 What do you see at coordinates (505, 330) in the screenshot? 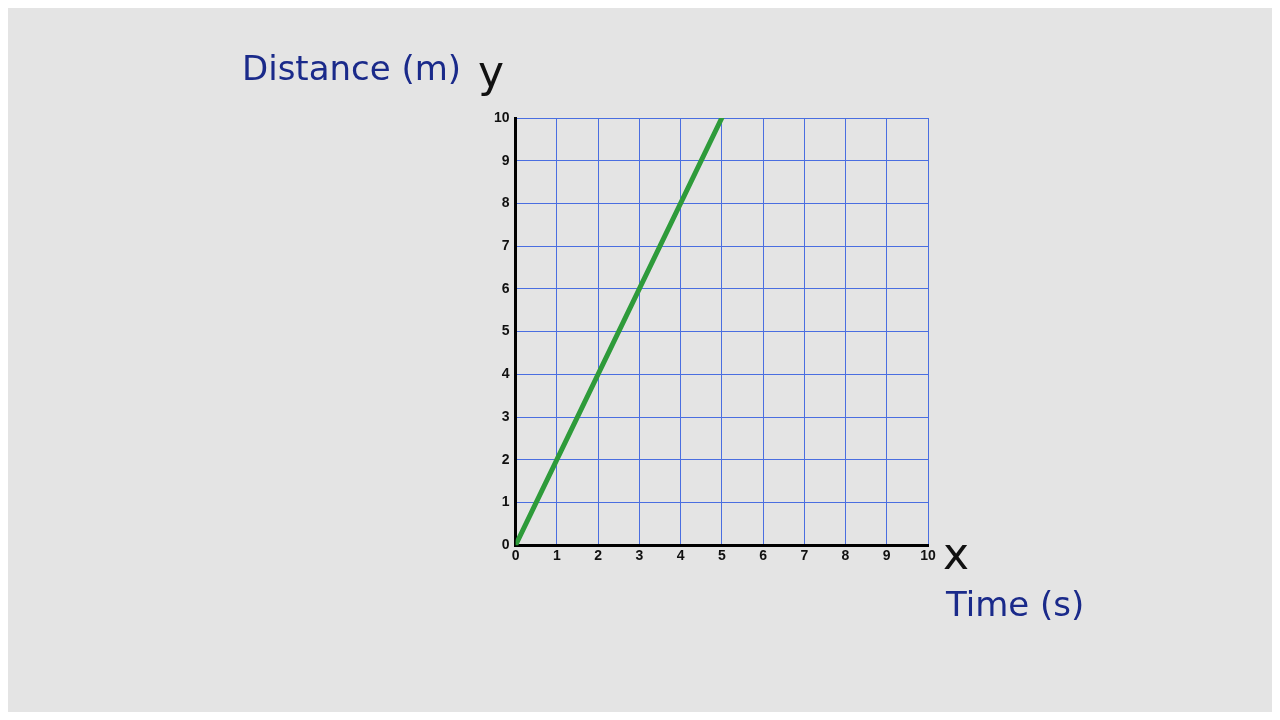
I see `y-tick-label: 5` at bounding box center [505, 330].